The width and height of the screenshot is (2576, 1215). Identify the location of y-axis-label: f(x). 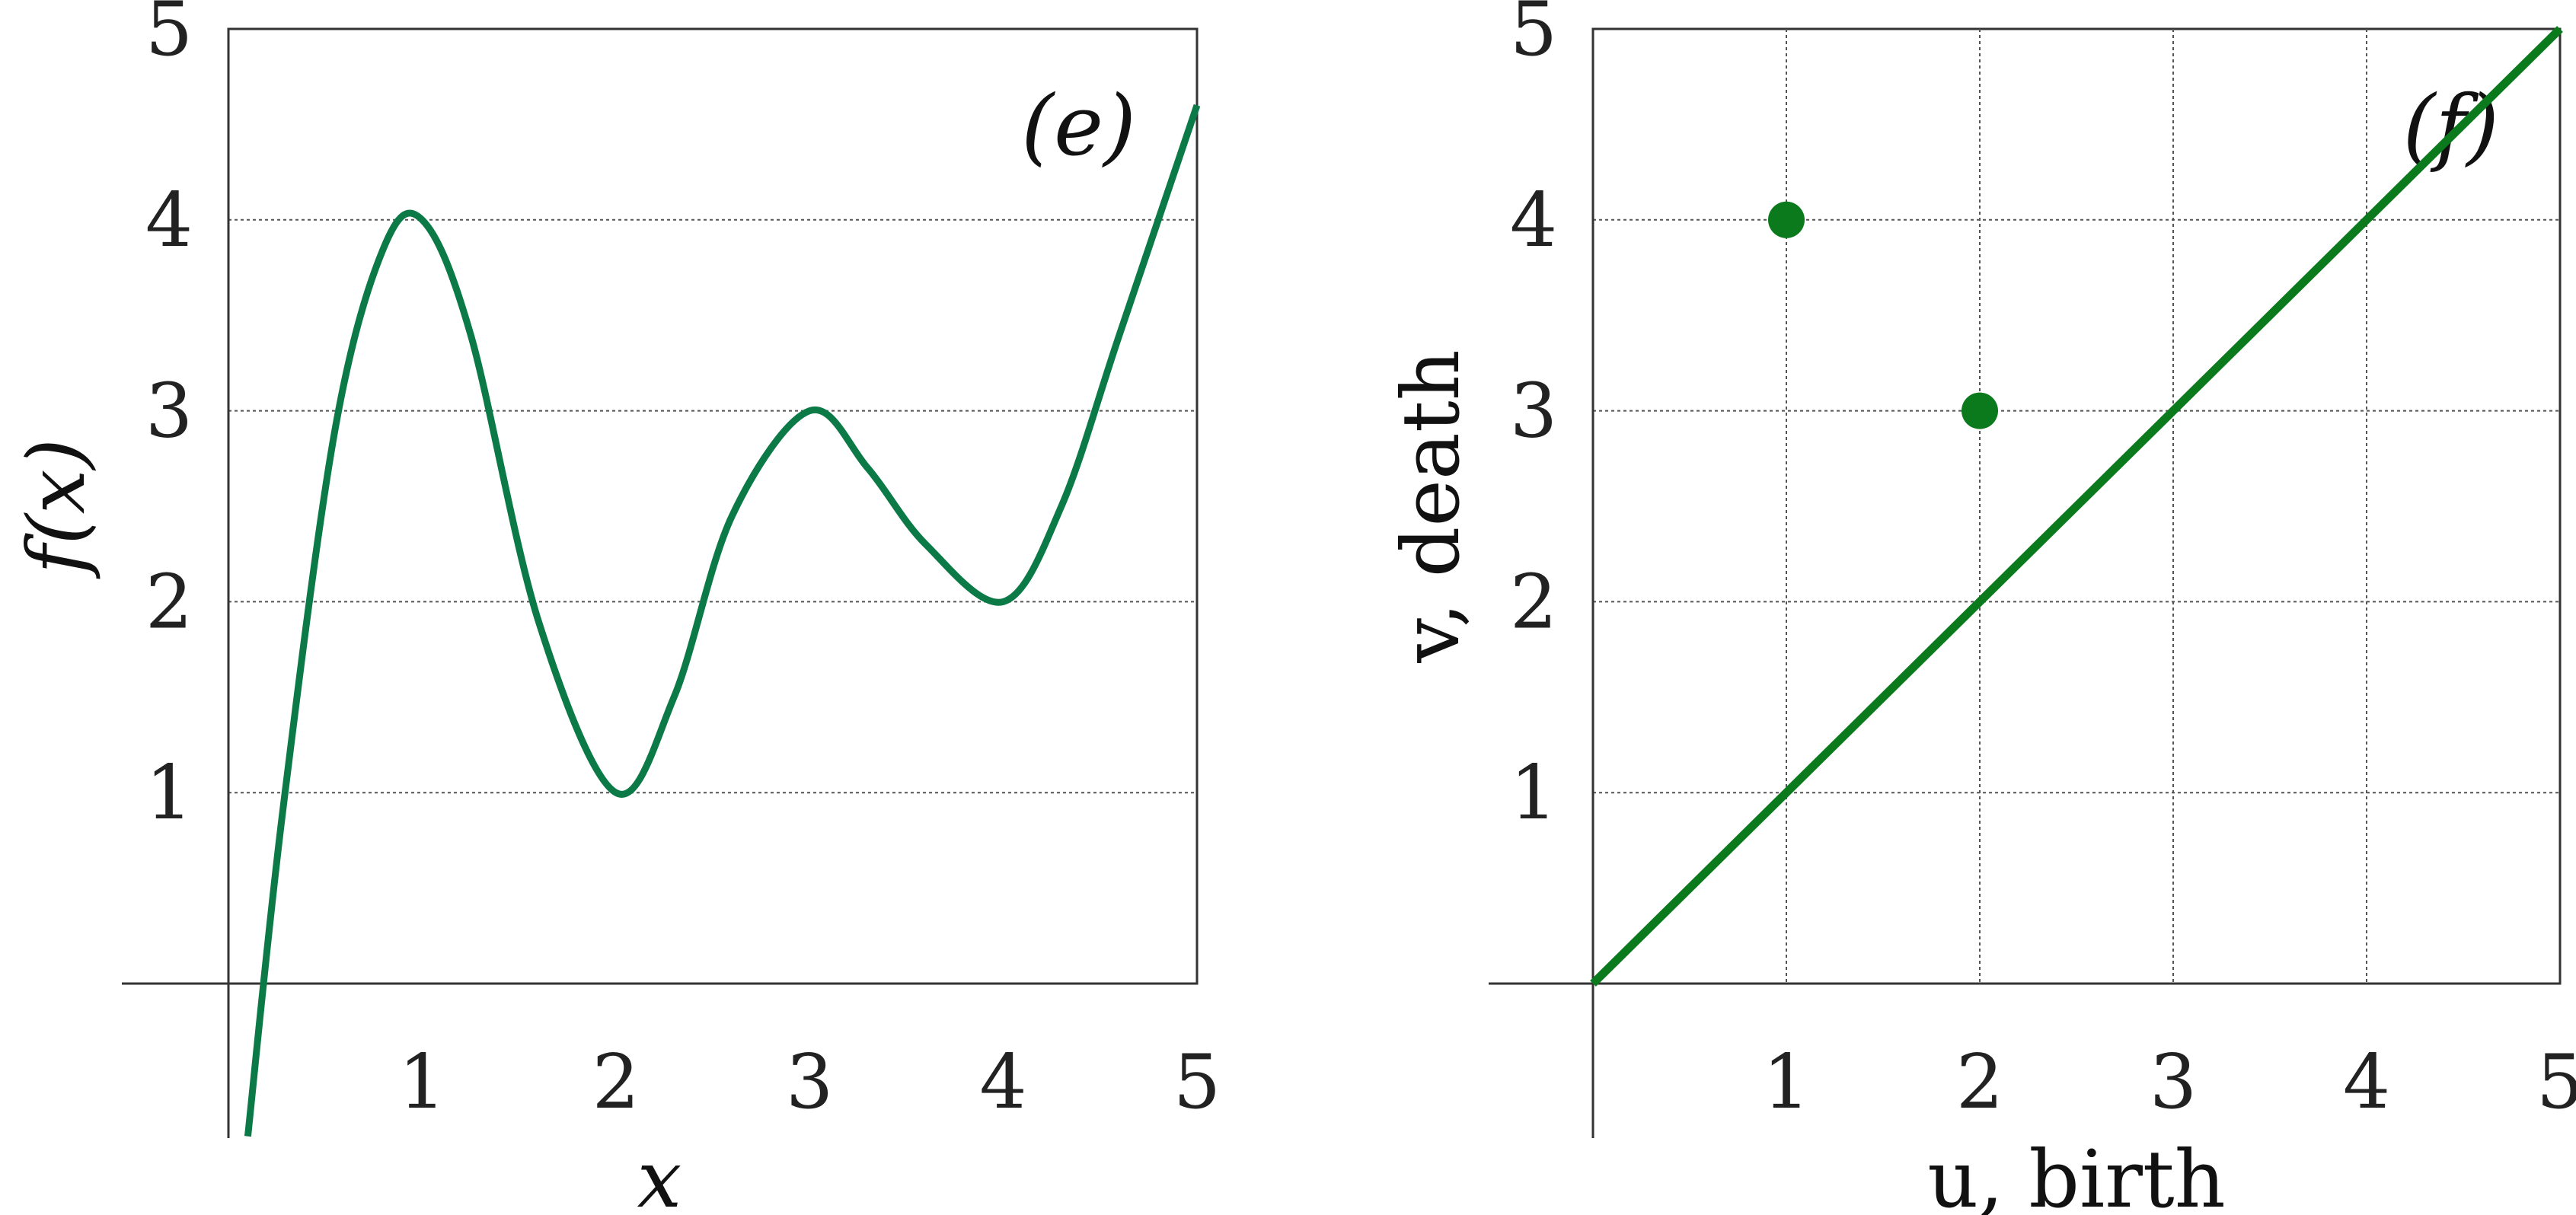
(56, 508).